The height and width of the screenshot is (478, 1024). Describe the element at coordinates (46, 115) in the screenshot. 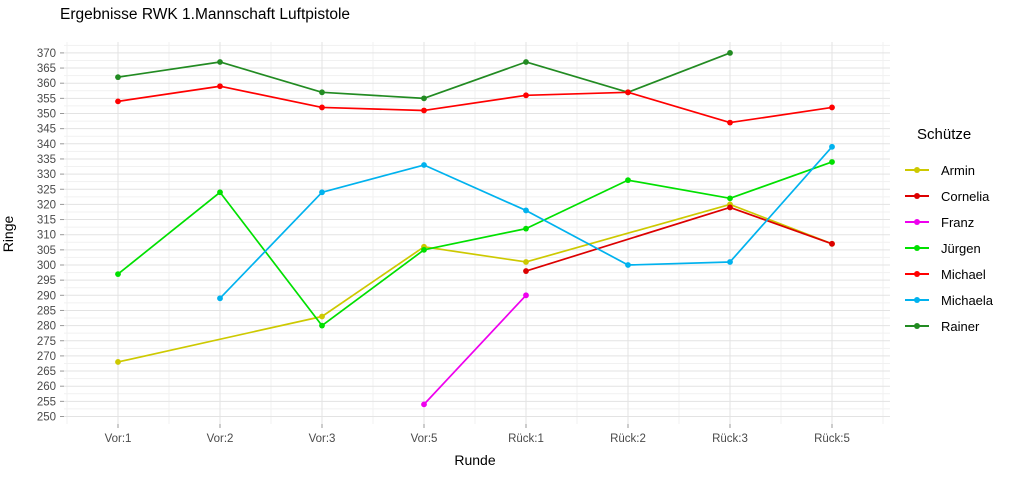

I see `y-tick-label: 350` at that location.